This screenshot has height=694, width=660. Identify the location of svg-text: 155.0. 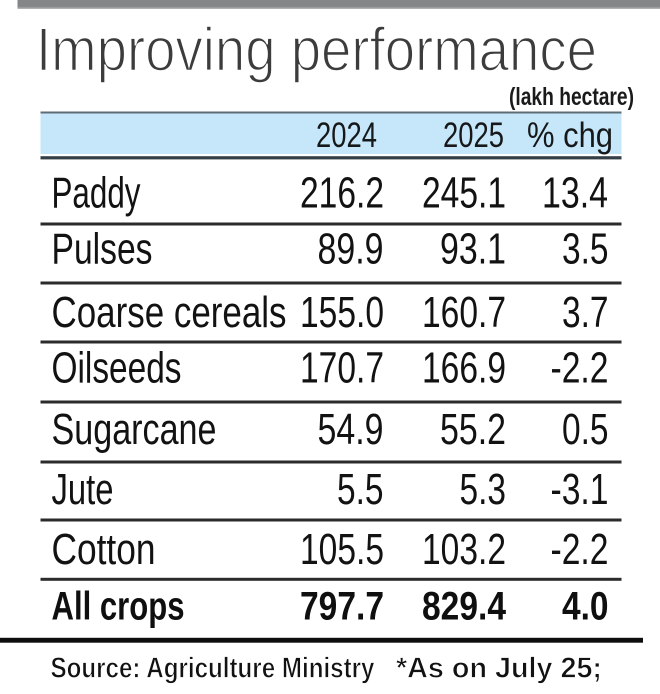
(342, 312).